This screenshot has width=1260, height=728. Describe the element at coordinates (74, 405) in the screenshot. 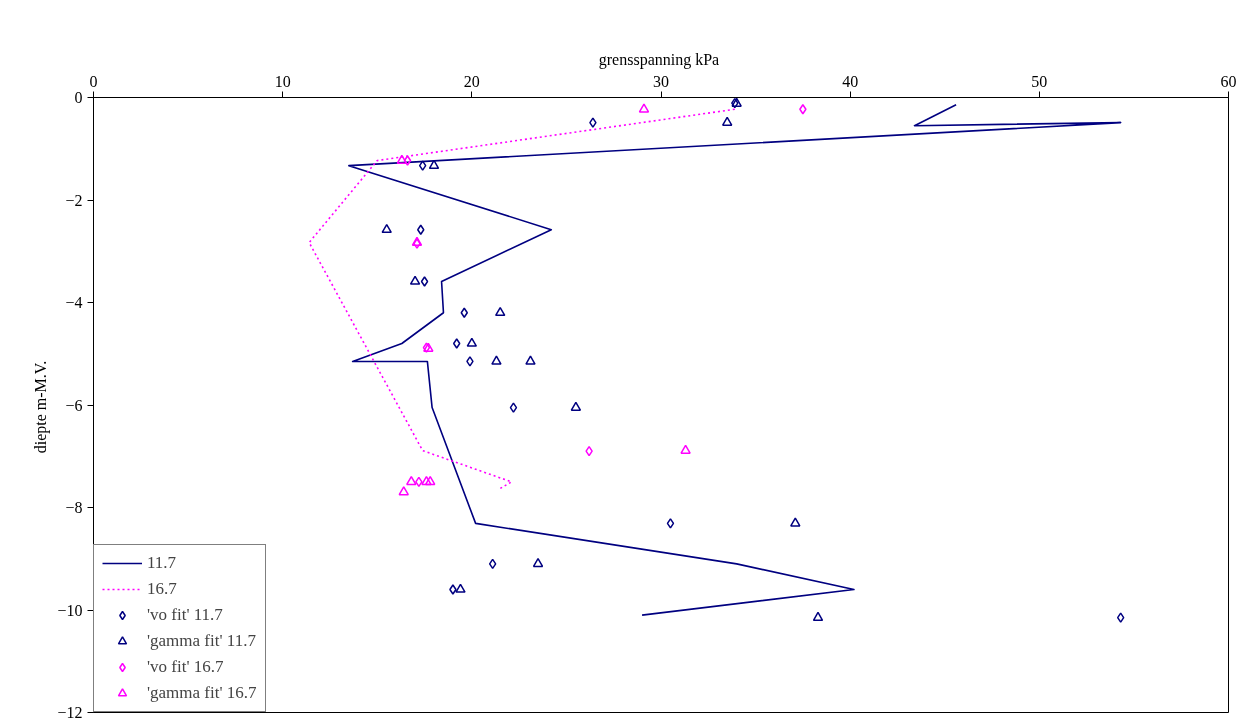

I see `y-tick-label: −6` at that location.